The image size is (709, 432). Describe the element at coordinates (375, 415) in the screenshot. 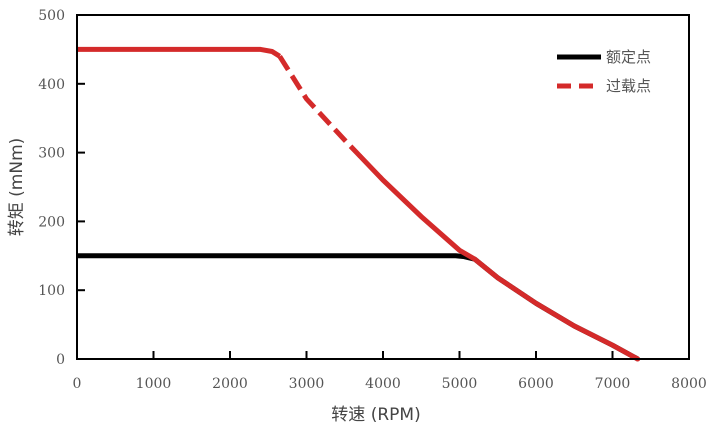

I see `x-axis-label: 转速 (RPM)` at that location.